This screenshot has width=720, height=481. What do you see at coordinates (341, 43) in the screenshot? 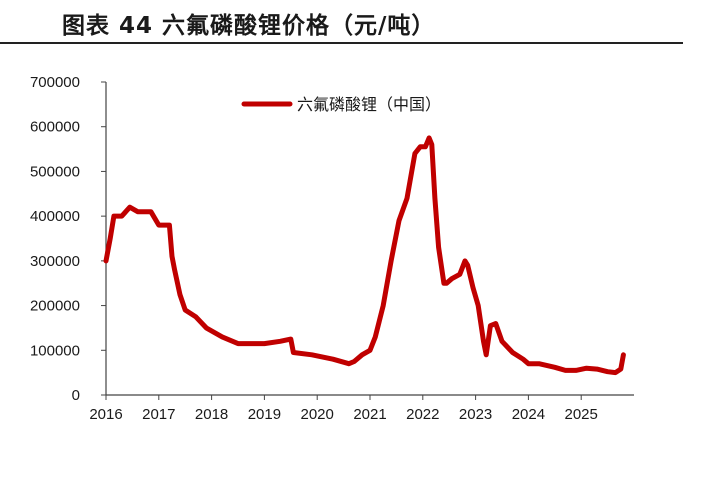
I see `title-rule` at bounding box center [341, 43].